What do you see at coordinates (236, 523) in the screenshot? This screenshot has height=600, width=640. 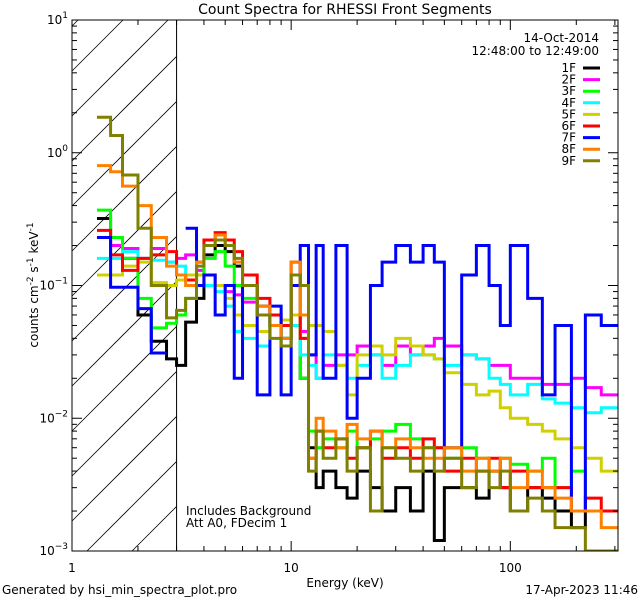 I see `annotation-attenuator: Att A0, FDecim 1` at bounding box center [236, 523].